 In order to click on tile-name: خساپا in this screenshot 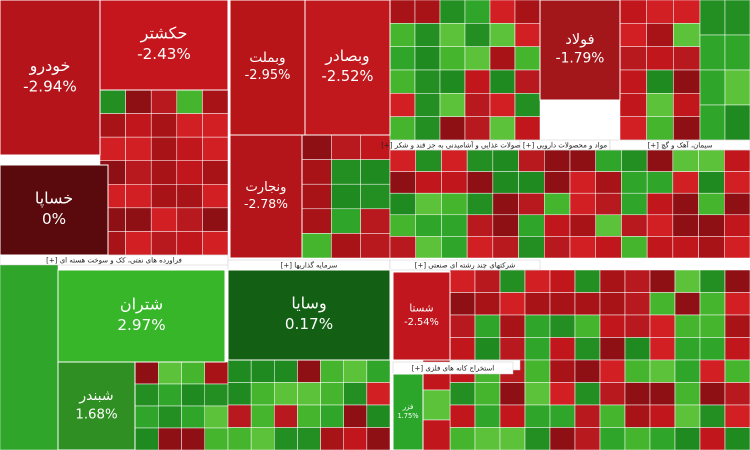, I will do `click(54, 198)`.